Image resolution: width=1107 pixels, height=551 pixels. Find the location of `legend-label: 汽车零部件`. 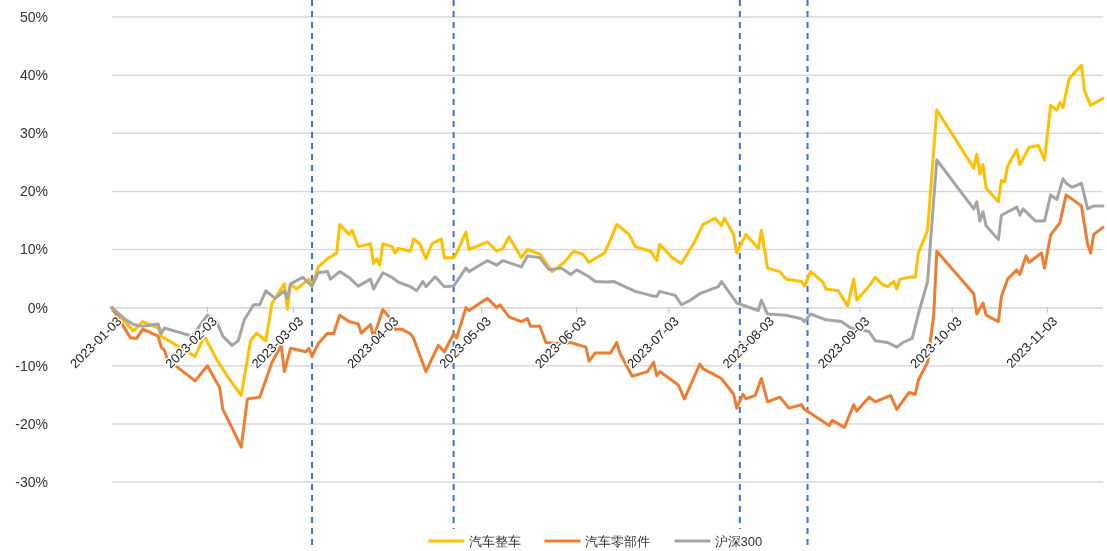

legend-label: 汽车零部件 is located at coordinates (617, 541).